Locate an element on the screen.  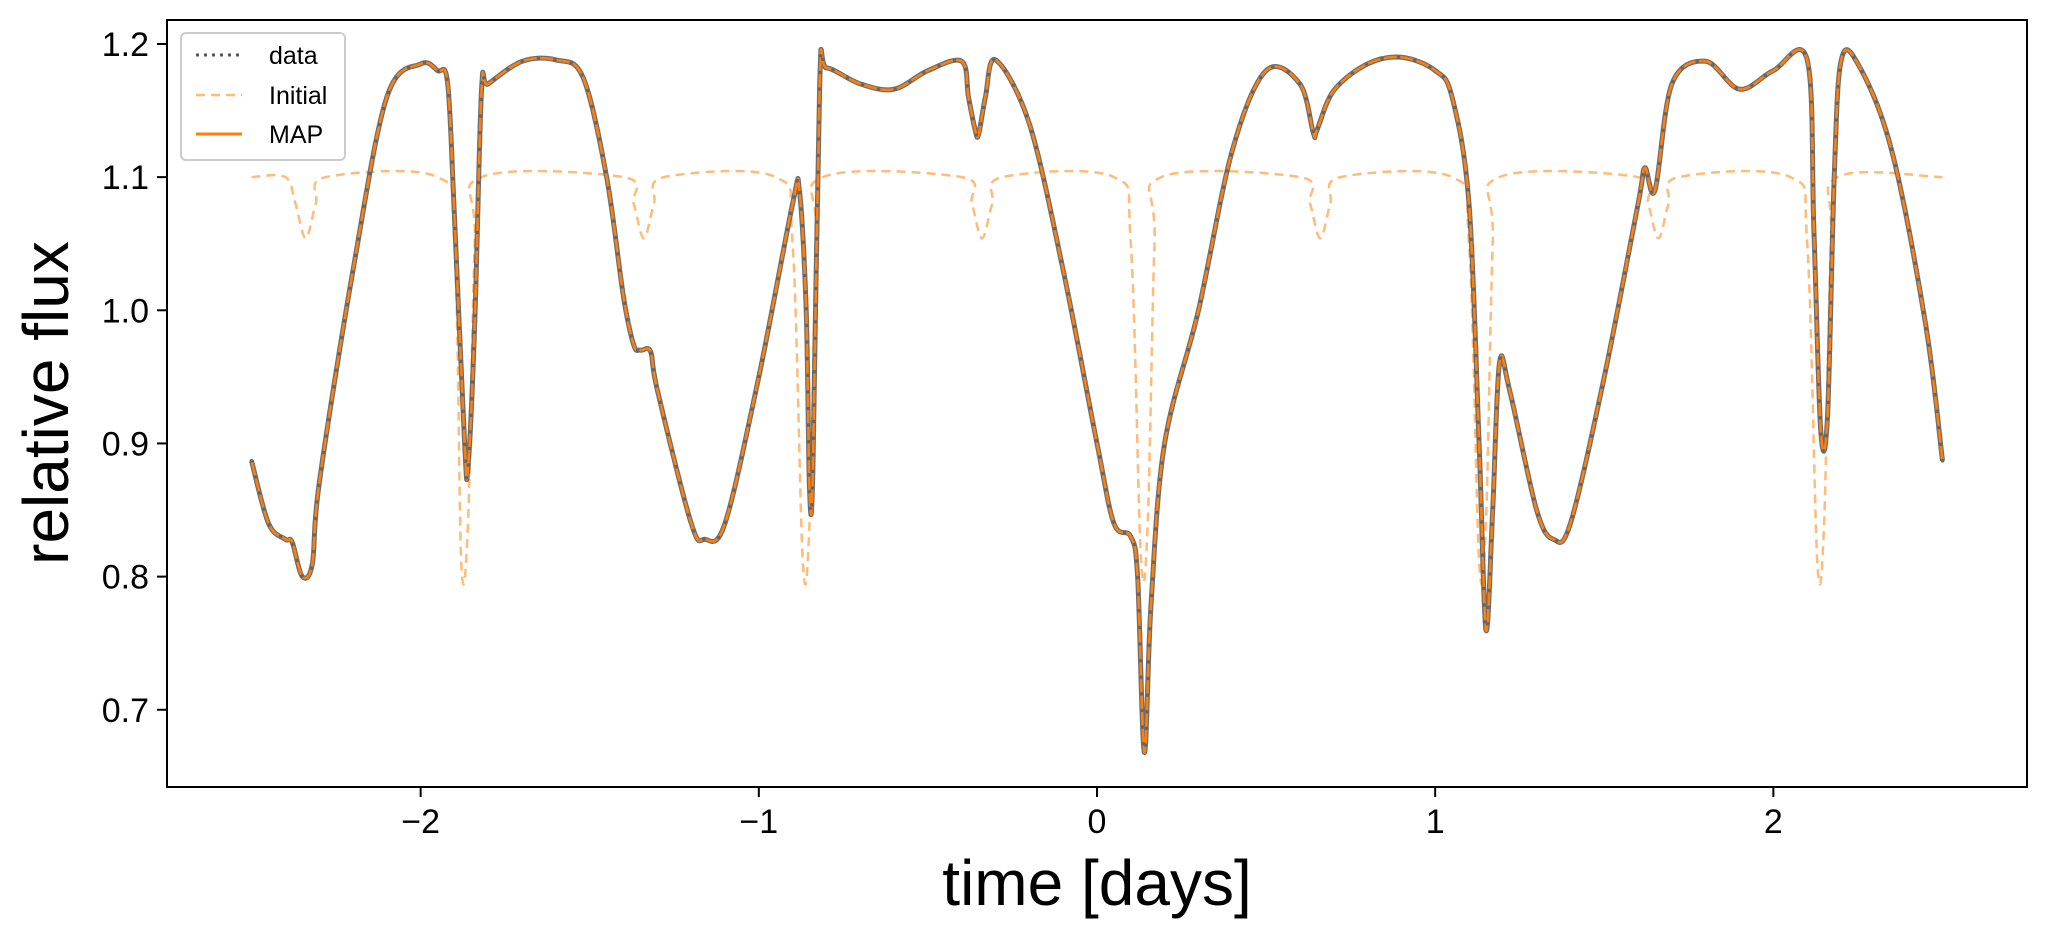
y-tick-label: 1.1 is located at coordinates (125, 178).